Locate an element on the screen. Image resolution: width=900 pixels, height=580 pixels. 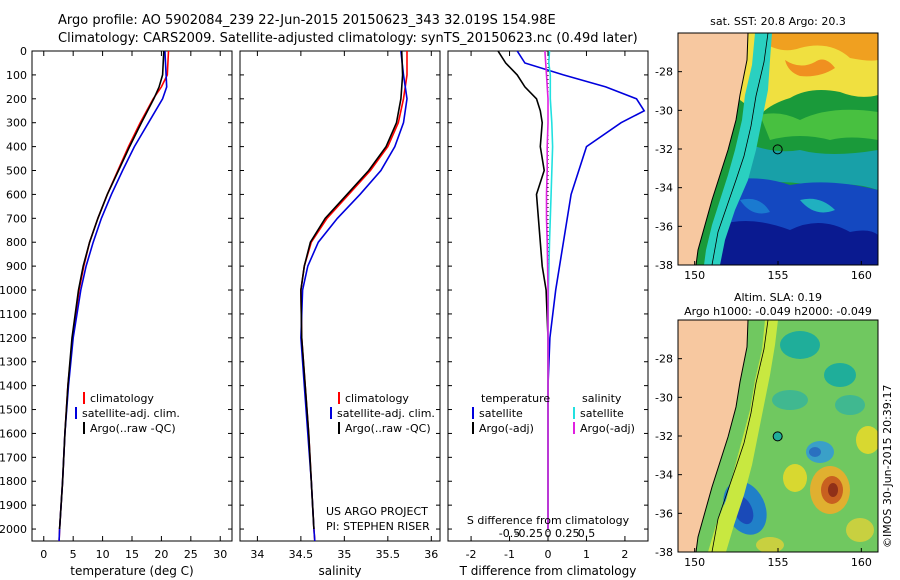
sla-map-title: Altim. SLA: 0.19 is located at coordinates (778, 297).